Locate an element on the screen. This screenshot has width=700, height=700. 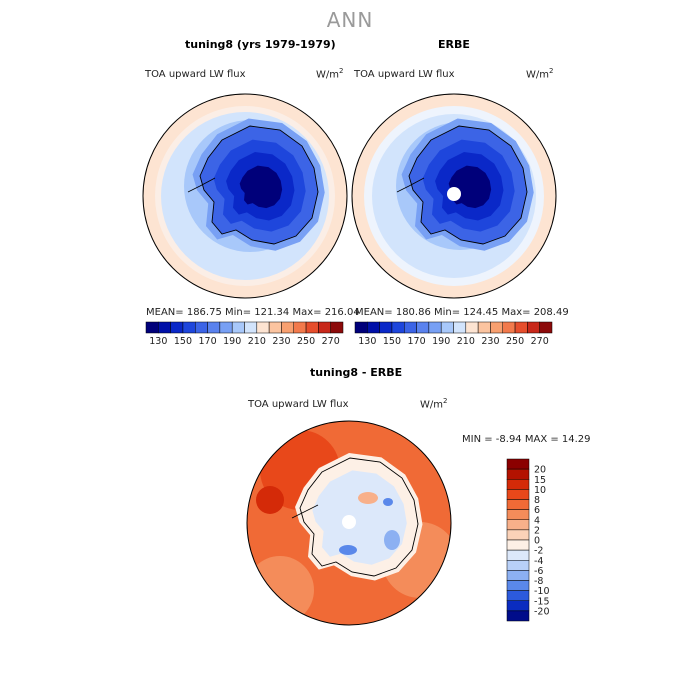
colorbar-tick-label: 10 is located at coordinates (540, 490).